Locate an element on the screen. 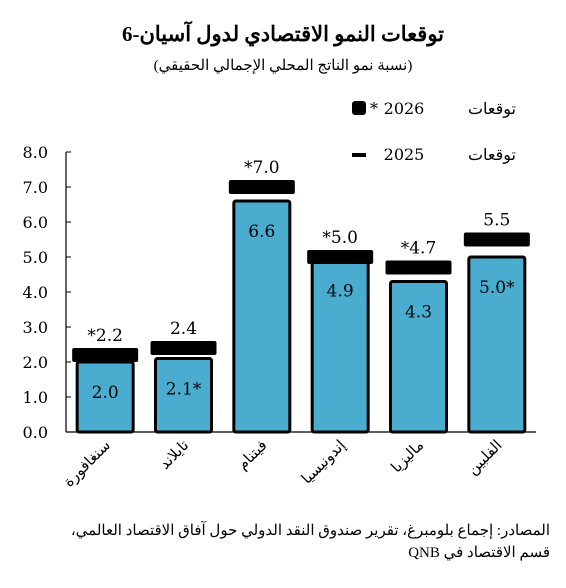 The image size is (566, 588). data-label-2025: 6.6 is located at coordinates (261, 232).